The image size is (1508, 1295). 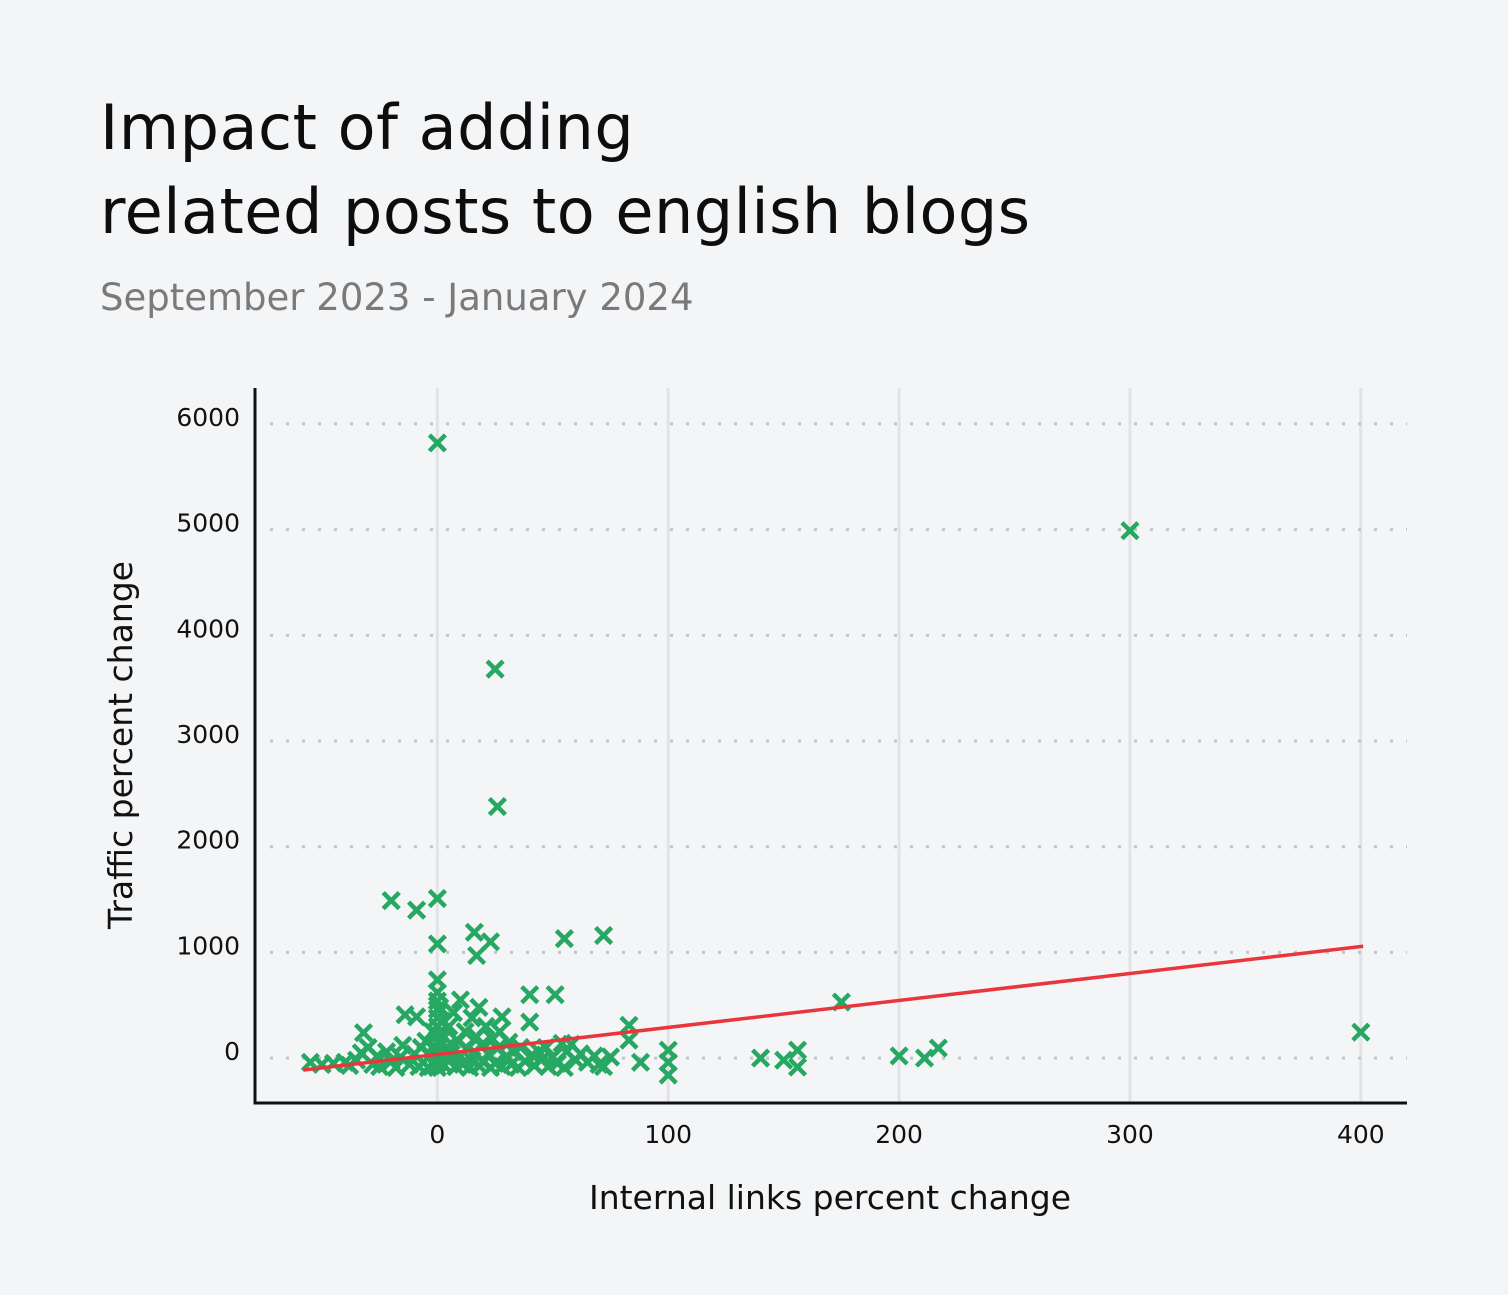 What do you see at coordinates (1130, 1134) in the screenshot?
I see `x-tick-label: 300` at bounding box center [1130, 1134].